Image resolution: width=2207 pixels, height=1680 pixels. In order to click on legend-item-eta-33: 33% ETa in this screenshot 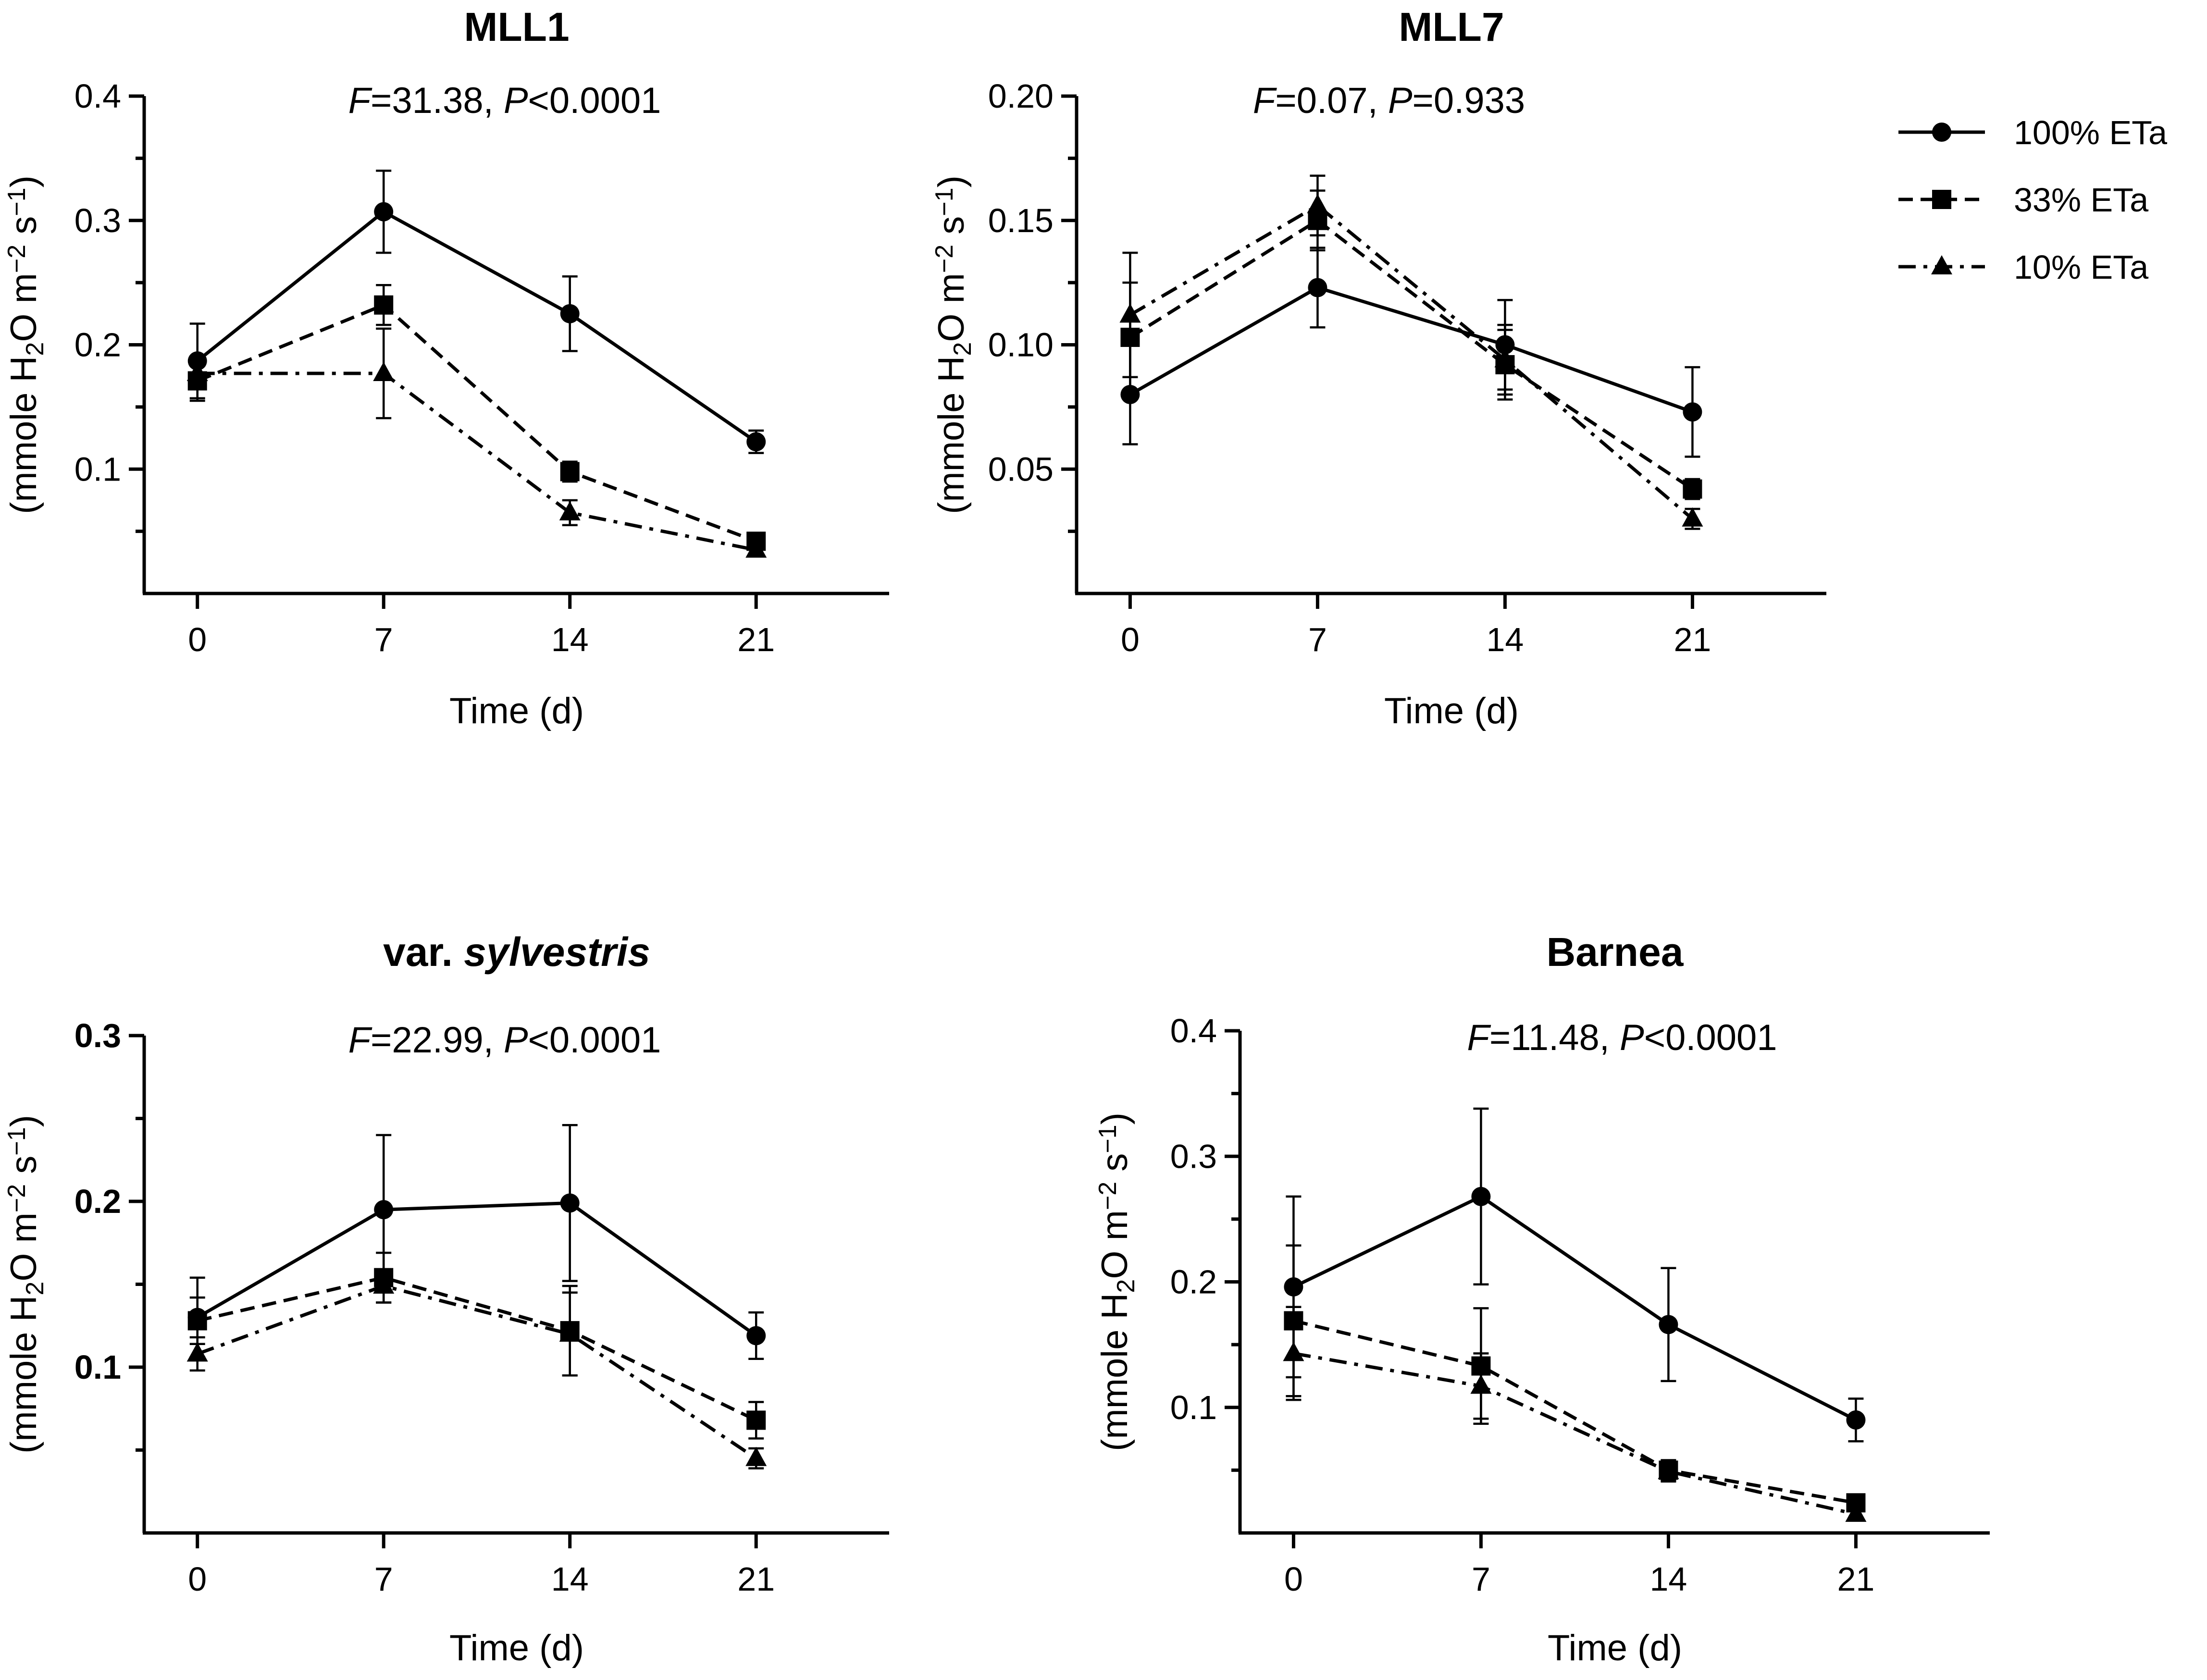, I will do `click(2023, 200)`.